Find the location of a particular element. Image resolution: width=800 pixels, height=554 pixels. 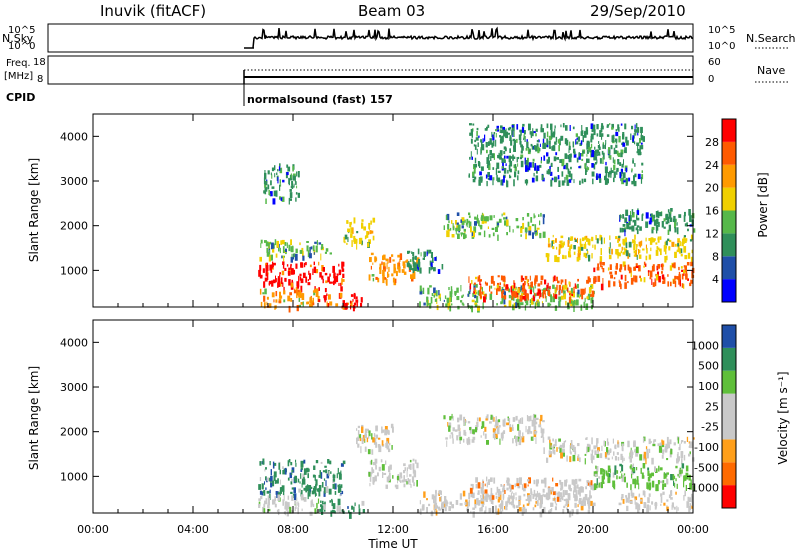

colorbar-tick-label: 25 is located at coordinates (712, 406).